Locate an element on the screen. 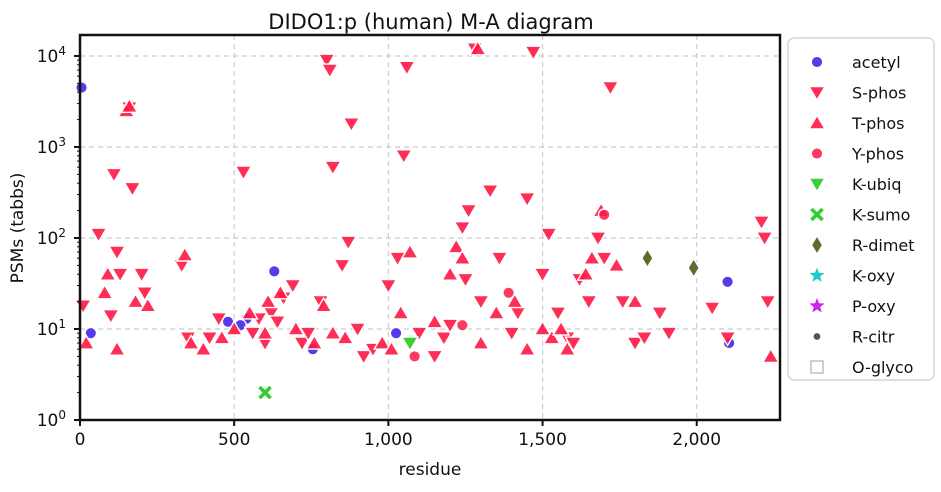 Image resolution: width=941 pixels, height=492 pixels. y-tick-label: 10³ is located at coordinates (51, 146).